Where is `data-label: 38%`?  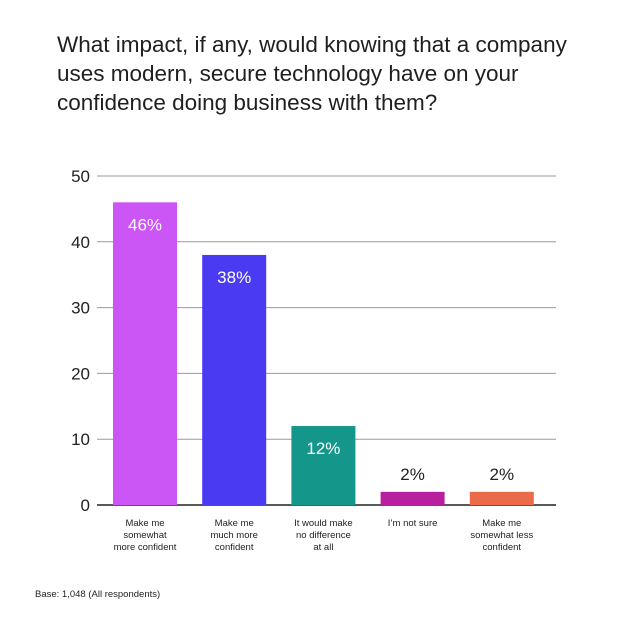
data-label: 38% is located at coordinates (234, 277).